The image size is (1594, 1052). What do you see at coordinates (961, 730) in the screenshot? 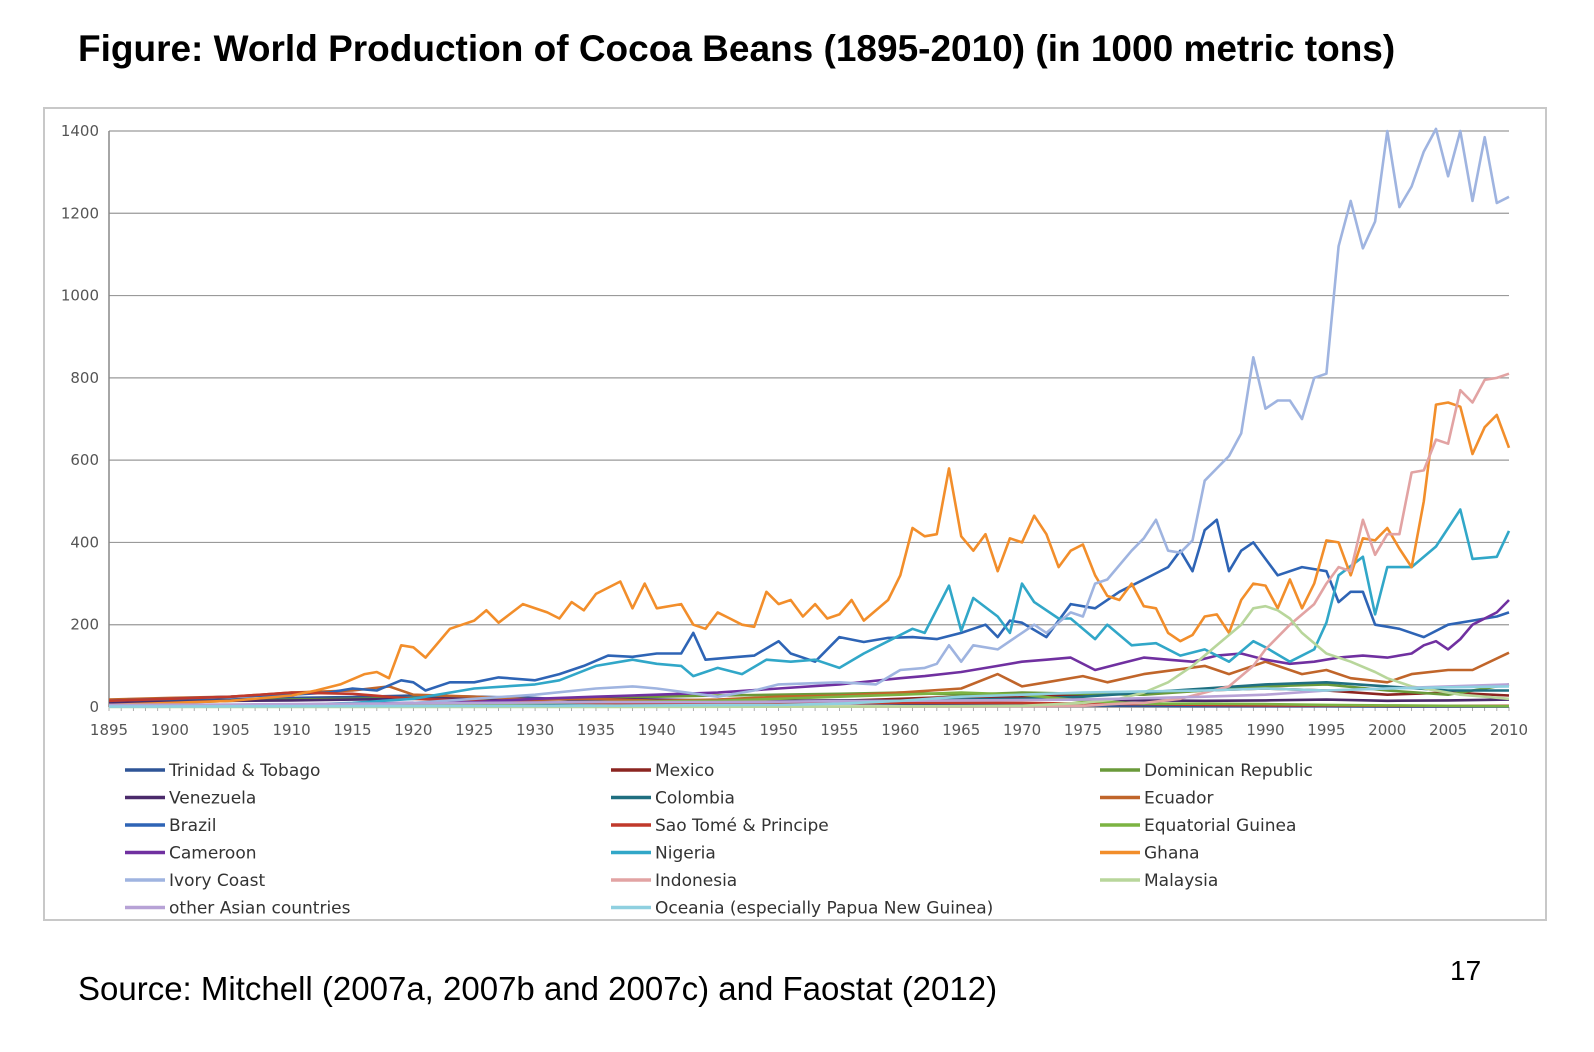
I see `x-tick-label: 1965` at bounding box center [961, 730].